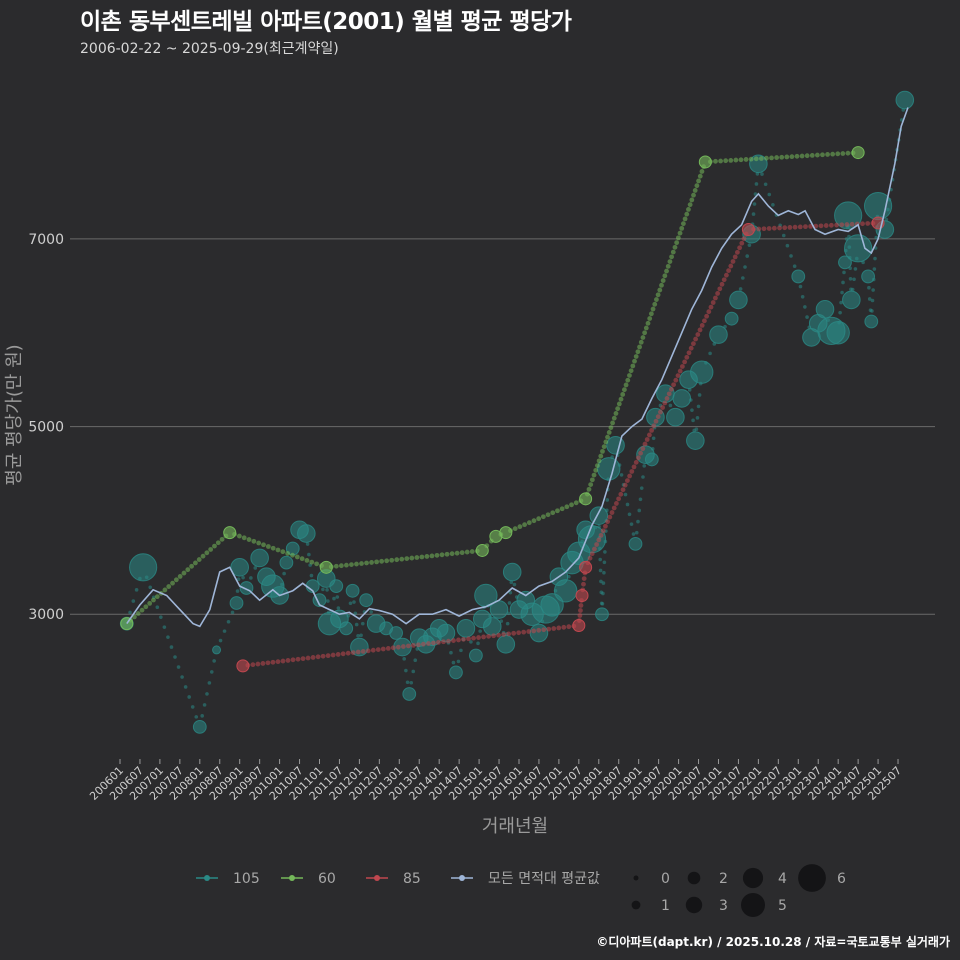  Describe the element at coordinates (636, 905) in the screenshot. I see `legend-size-dot` at that location.